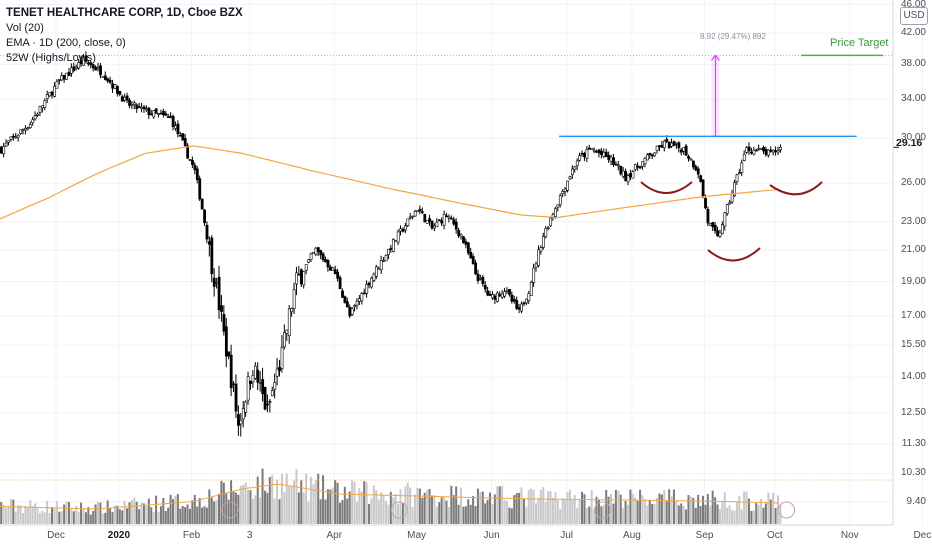 The image size is (932, 550). I want to click on head-arc, so click(734, 254).